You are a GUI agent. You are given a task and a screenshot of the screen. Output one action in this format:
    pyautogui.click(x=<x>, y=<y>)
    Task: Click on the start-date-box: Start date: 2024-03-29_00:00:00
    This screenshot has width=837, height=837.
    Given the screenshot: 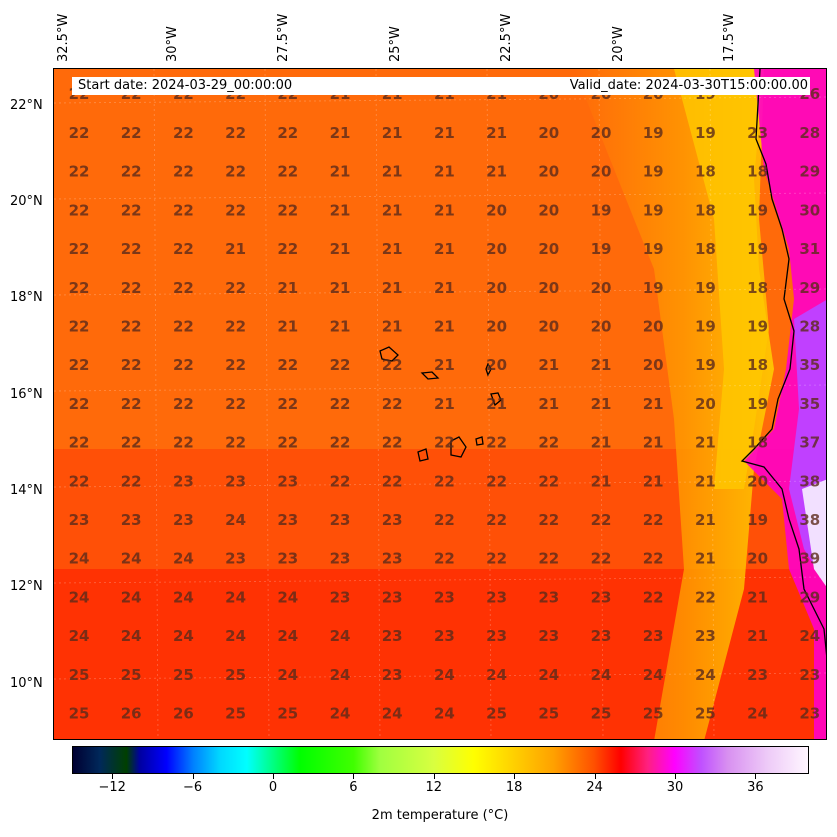 What is the action you would take?
    pyautogui.click(x=310, y=86)
    